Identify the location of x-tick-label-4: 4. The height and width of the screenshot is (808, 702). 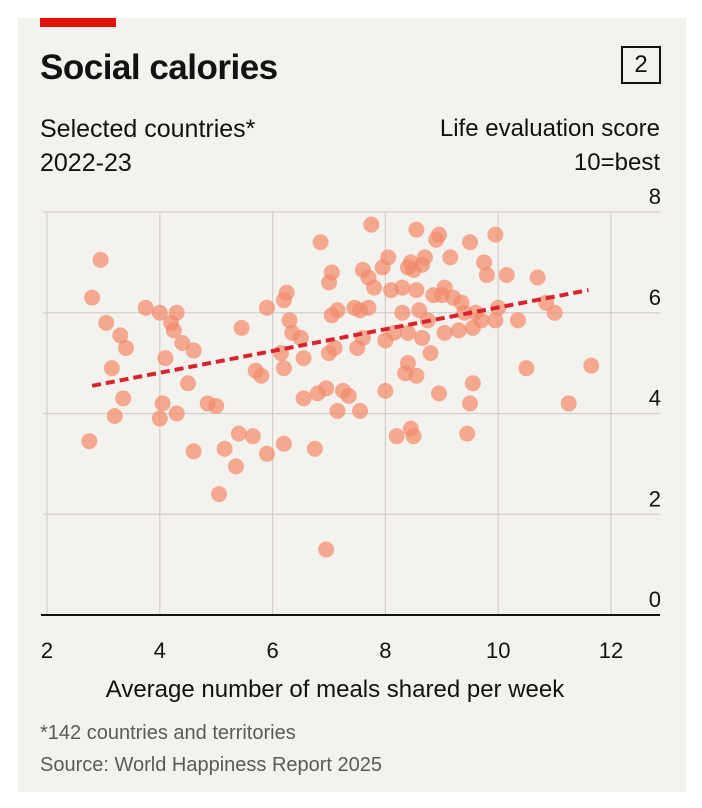
(160, 650).